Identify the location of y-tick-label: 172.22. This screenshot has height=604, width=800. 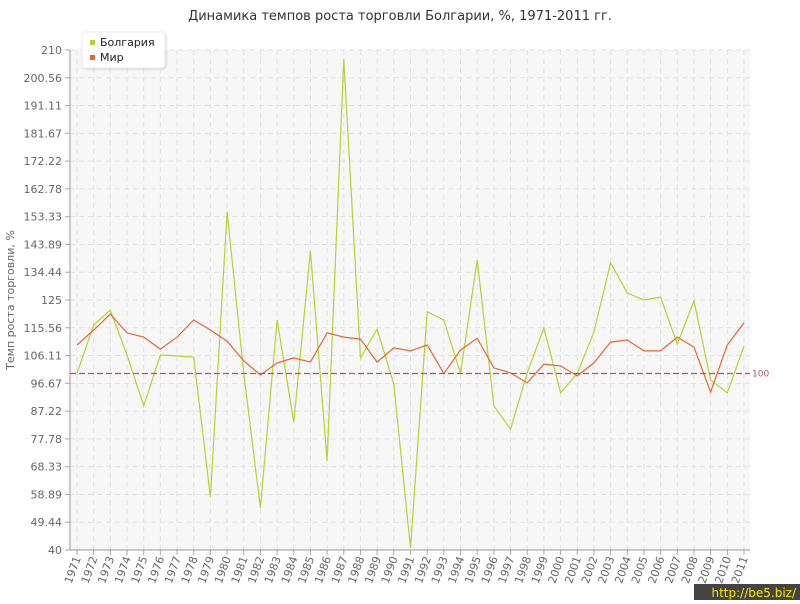
(43, 161).